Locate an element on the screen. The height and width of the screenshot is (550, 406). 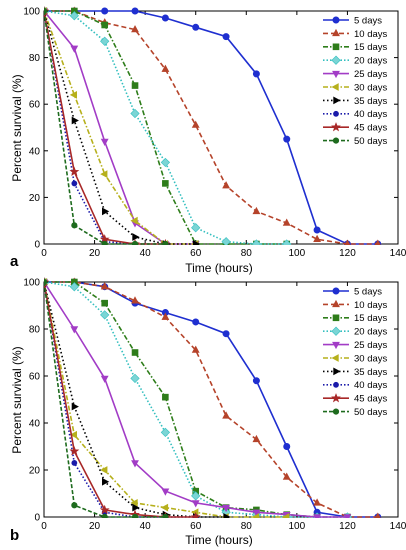
panel-b-ytick-label: 100 is located at coordinates (31, 283).